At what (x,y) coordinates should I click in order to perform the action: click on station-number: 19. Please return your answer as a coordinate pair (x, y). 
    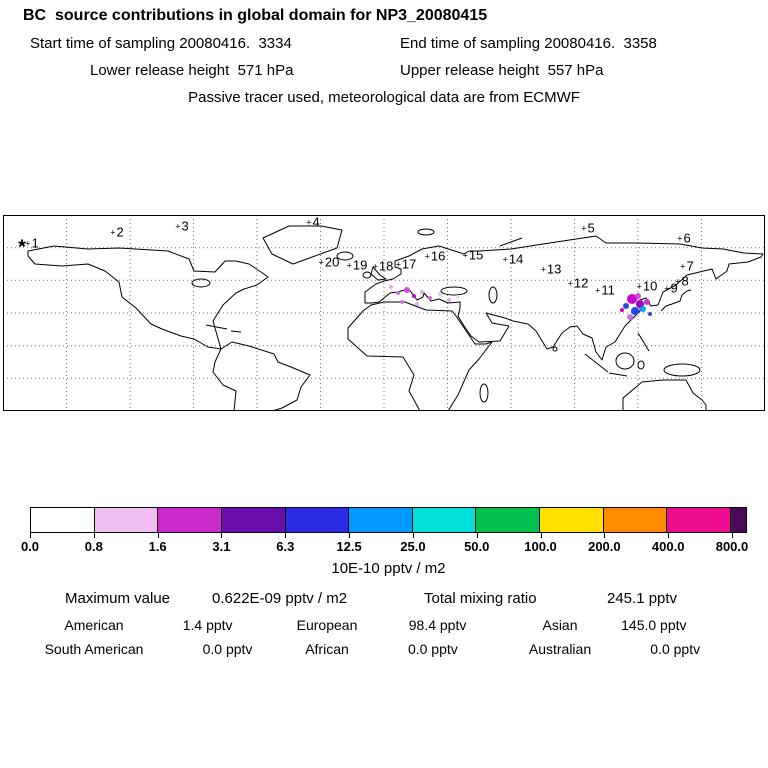
    Looking at the image, I should click on (360, 265).